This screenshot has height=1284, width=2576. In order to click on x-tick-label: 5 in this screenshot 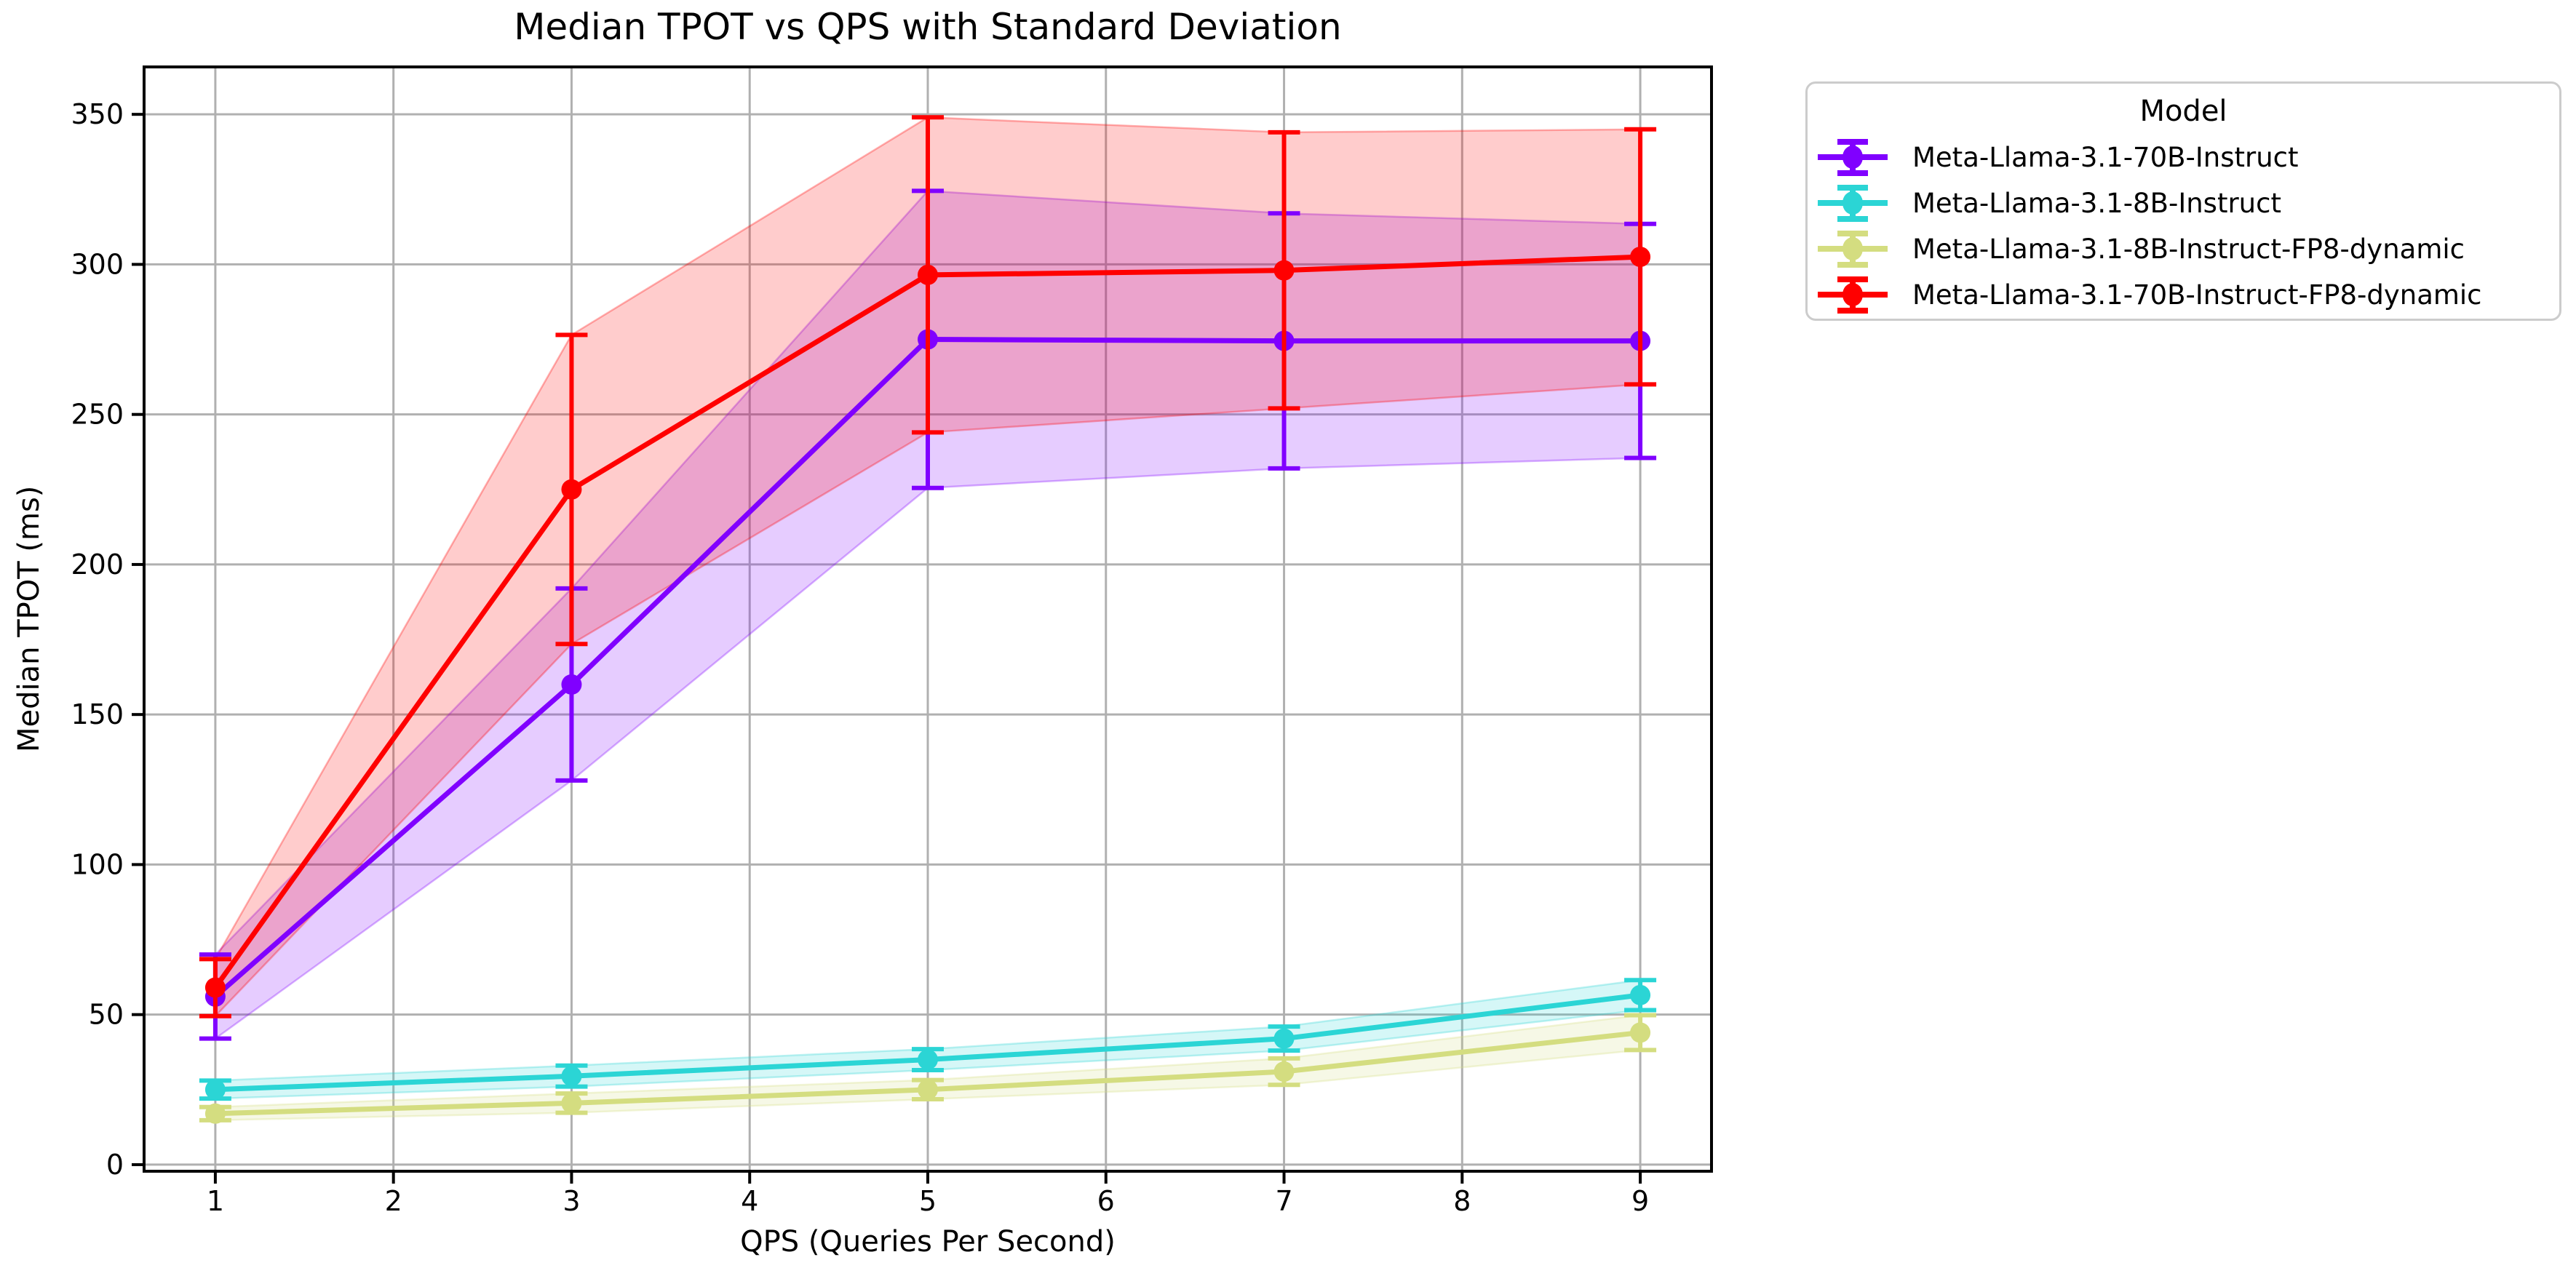, I will do `click(928, 1201)`.